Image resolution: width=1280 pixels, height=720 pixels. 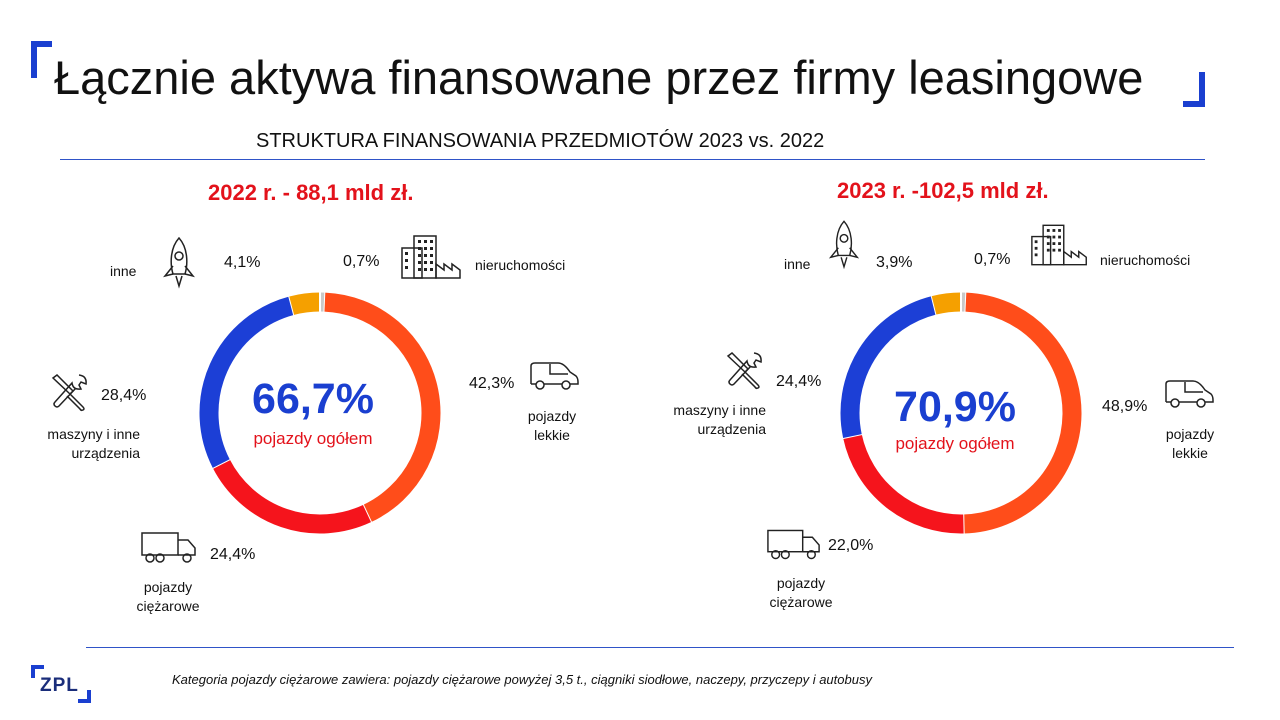 I want to click on value-ciezarowe-2023: 22,0%, so click(x=851, y=545).